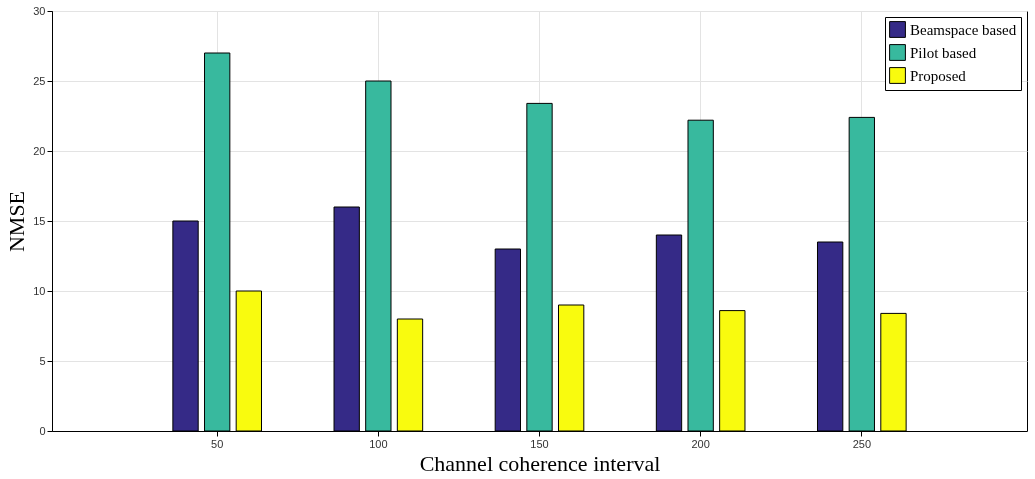 Image resolution: width=1035 pixels, height=479 pixels. I want to click on legend-label: Beamspace based, so click(963, 29).